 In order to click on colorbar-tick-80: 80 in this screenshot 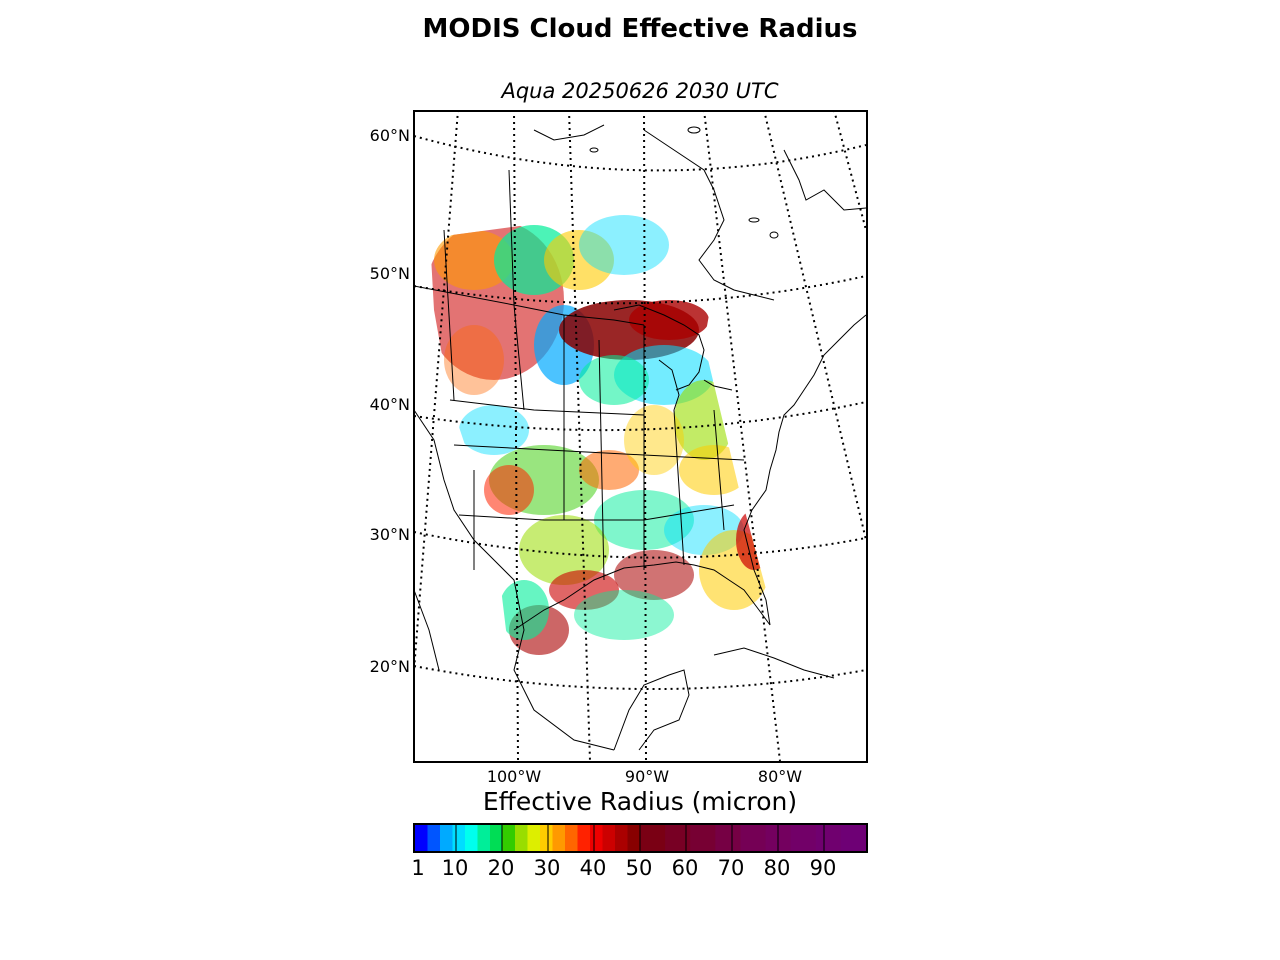, I will do `click(777, 868)`.